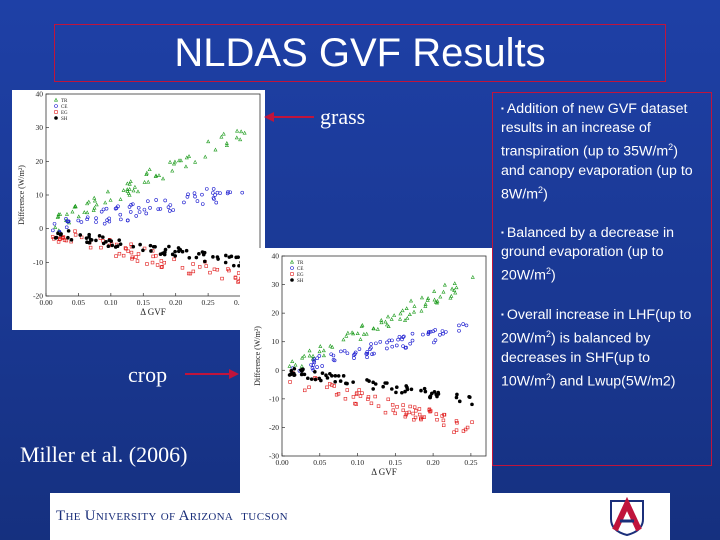  Describe the element at coordinates (433, 462) in the screenshot. I see `x-tick-label: 0.20` at that location.